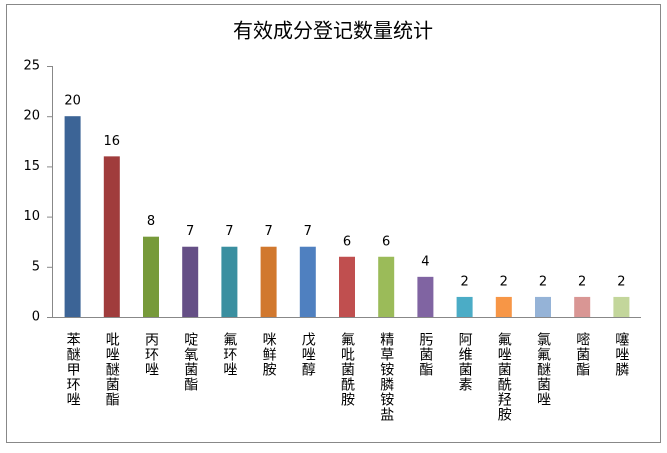 The width and height of the screenshot is (667, 453). Describe the element at coordinates (112, 369) in the screenshot. I see `x-tick-label: 吡唑醚菌酯` at that location.